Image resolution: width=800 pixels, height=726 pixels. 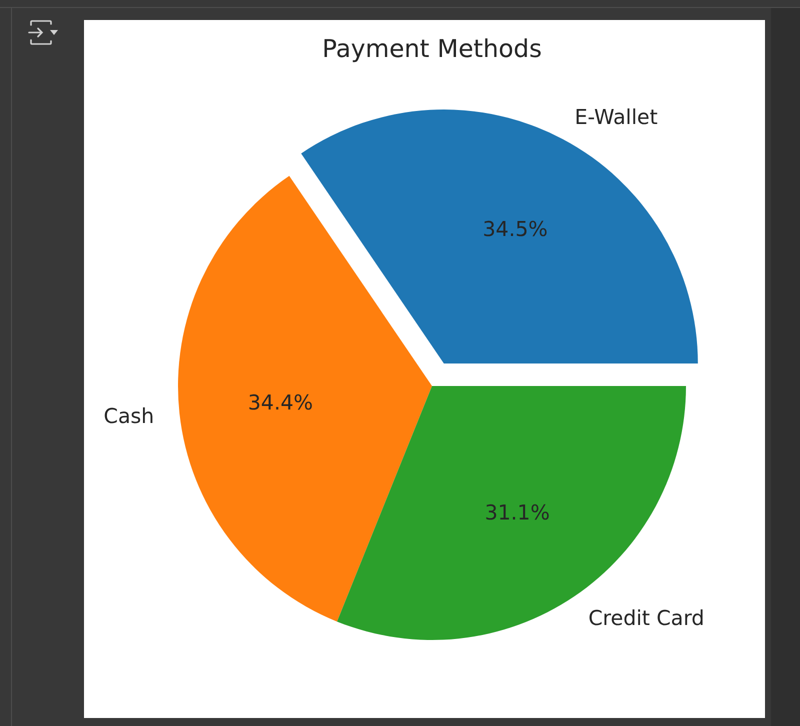 I want to click on chart-title: Payment Methods, so click(x=432, y=48).